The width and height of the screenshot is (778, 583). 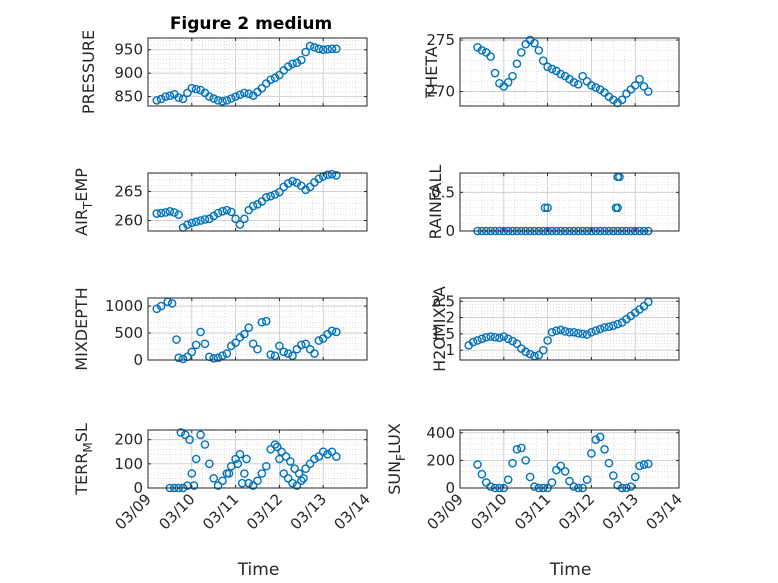 I want to click on y-tick-label: 2, so click(x=450, y=318).